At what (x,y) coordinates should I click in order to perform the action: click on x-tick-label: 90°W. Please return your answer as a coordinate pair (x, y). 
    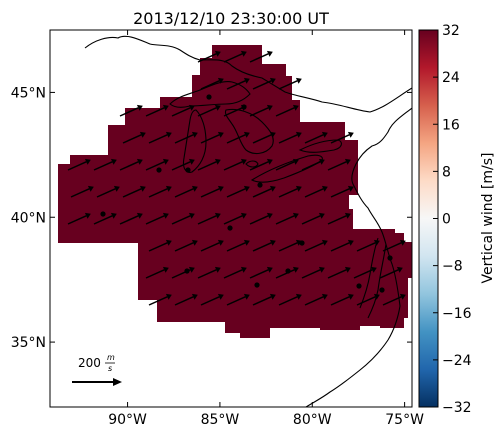
    Looking at the image, I should click on (127, 420).